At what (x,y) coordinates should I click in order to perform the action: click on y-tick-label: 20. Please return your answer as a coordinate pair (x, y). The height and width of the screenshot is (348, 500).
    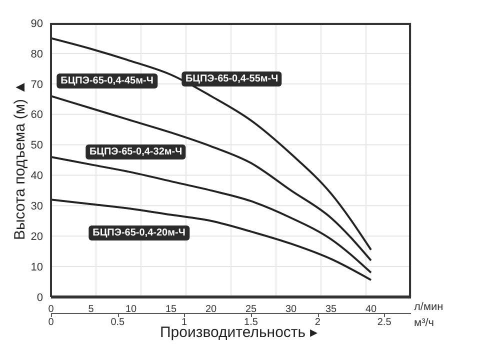
    Looking at the image, I should click on (36, 237).